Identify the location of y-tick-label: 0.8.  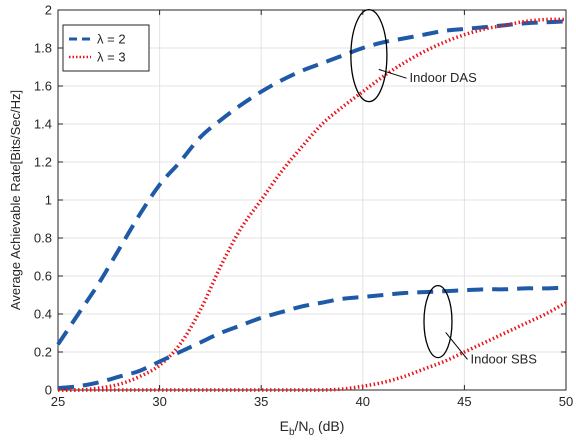
(43, 238).